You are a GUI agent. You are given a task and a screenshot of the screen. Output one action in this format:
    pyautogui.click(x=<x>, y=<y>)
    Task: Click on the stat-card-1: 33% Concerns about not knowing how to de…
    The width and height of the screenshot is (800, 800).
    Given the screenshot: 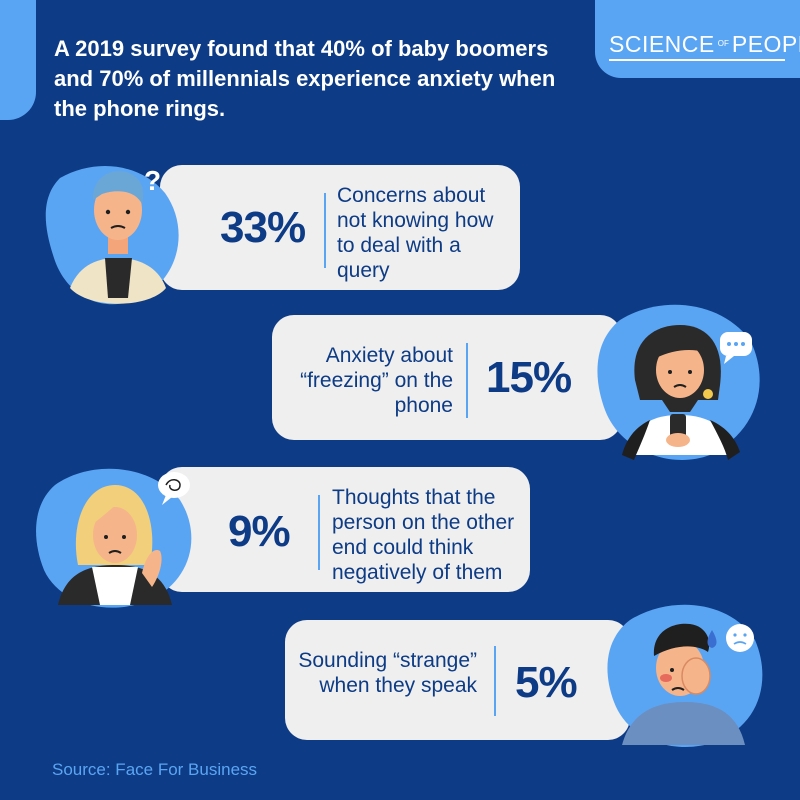 What is the action you would take?
    pyautogui.click(x=340, y=227)
    